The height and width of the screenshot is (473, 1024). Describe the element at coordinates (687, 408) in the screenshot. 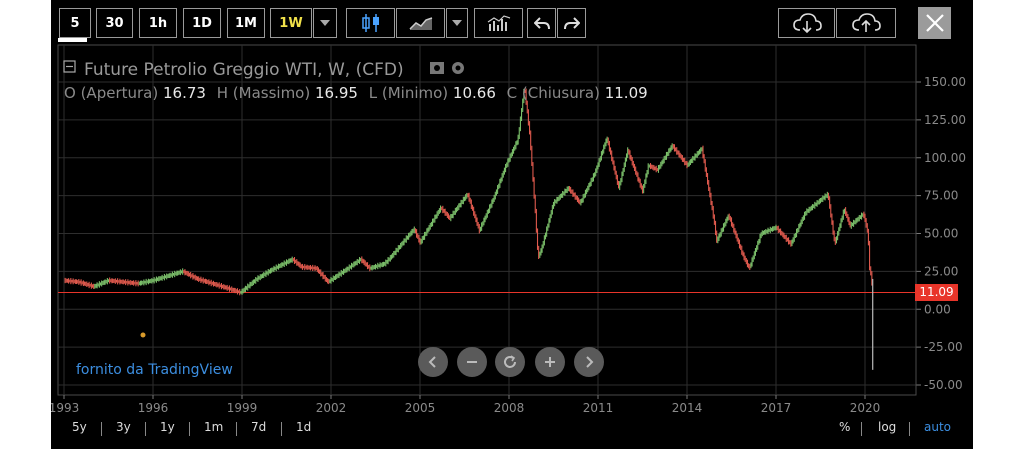

I see `x-tick-label: 2014` at that location.